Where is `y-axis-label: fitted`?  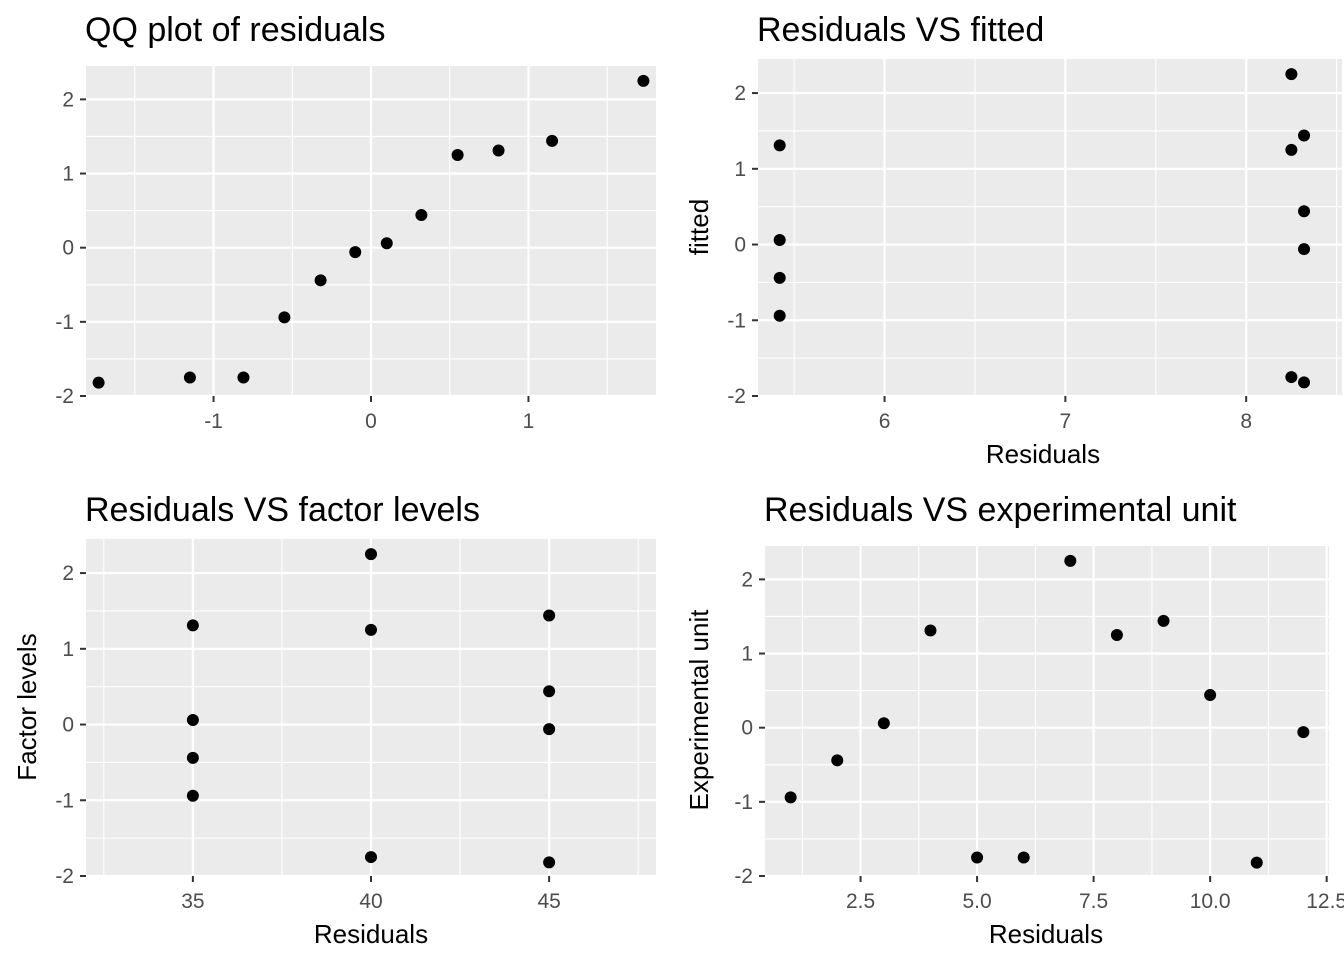
y-axis-label: fitted is located at coordinates (699, 227).